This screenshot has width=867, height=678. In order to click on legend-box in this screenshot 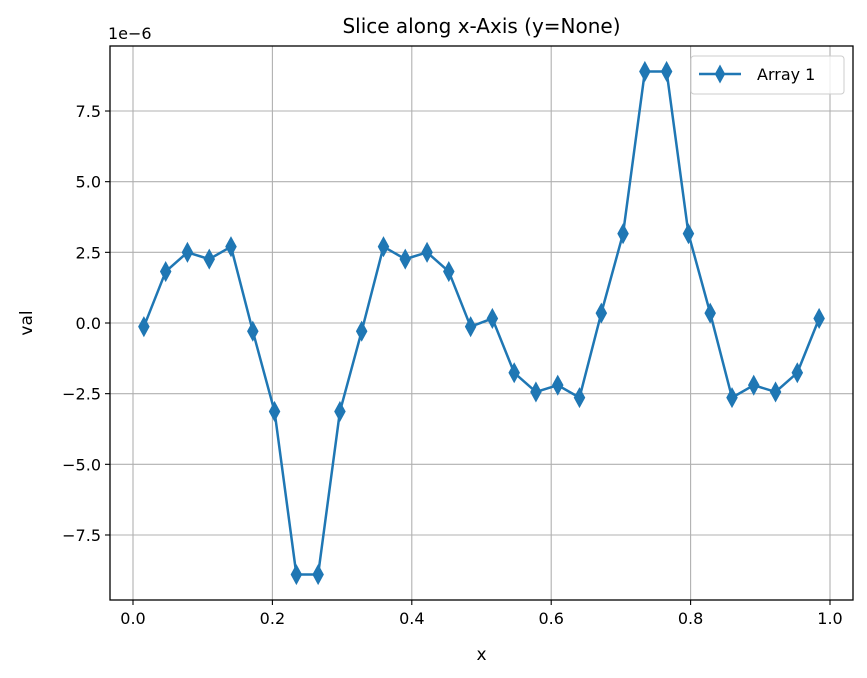, I will do `click(767, 75)`.